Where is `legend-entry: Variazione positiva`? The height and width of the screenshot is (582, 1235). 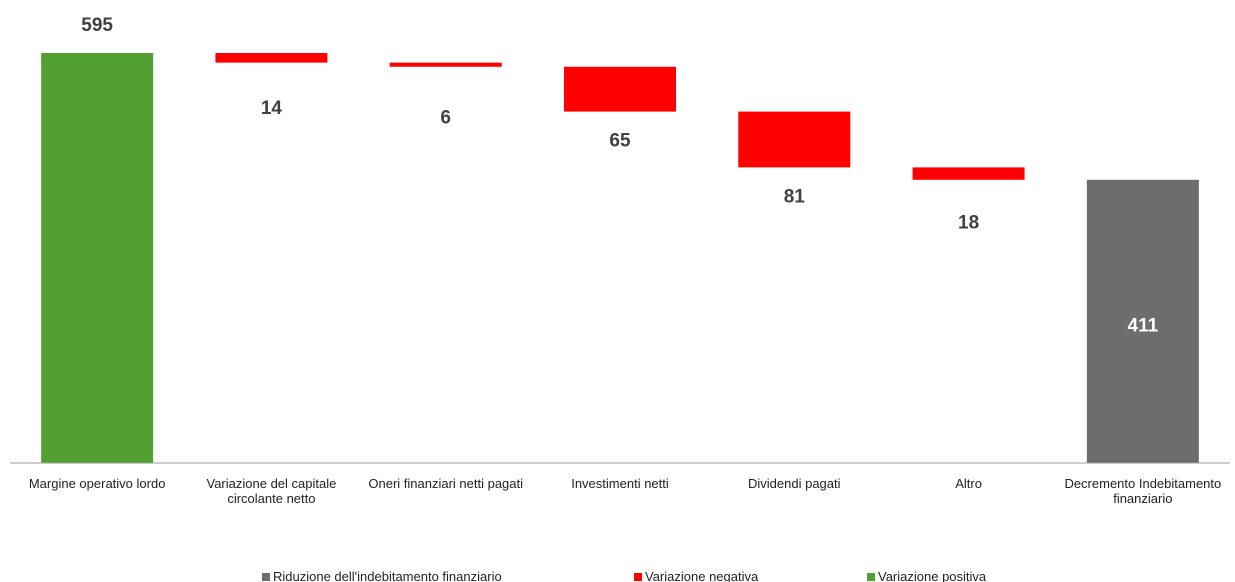
legend-entry: Variazione positiva is located at coordinates (926, 575).